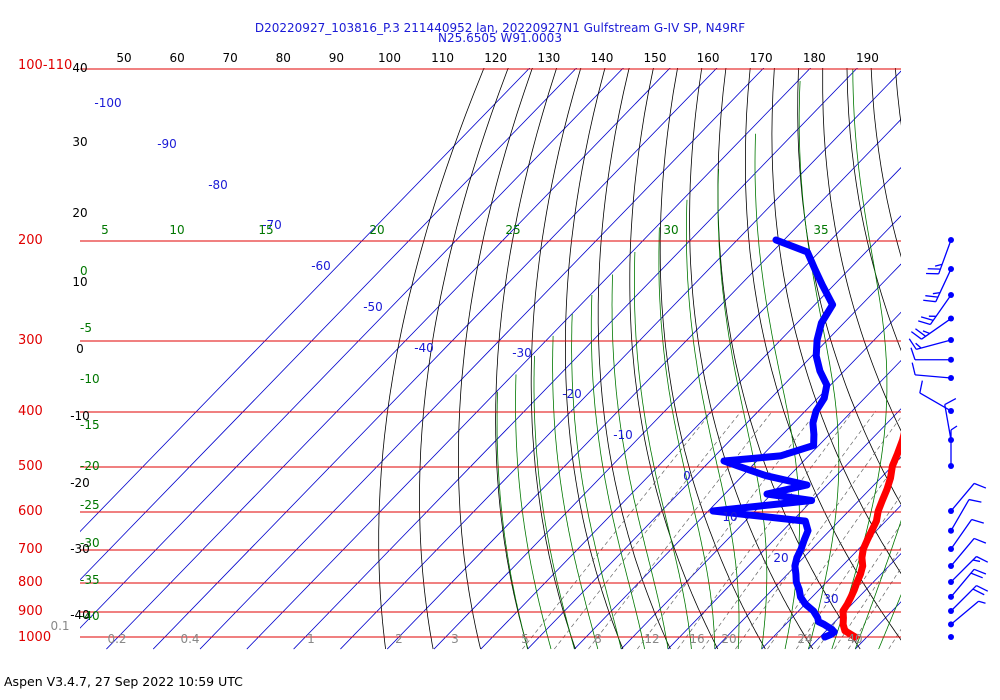  What do you see at coordinates (189, 639) in the screenshot?
I see `mixing-ratio-label: 0.4` at bounding box center [189, 639].